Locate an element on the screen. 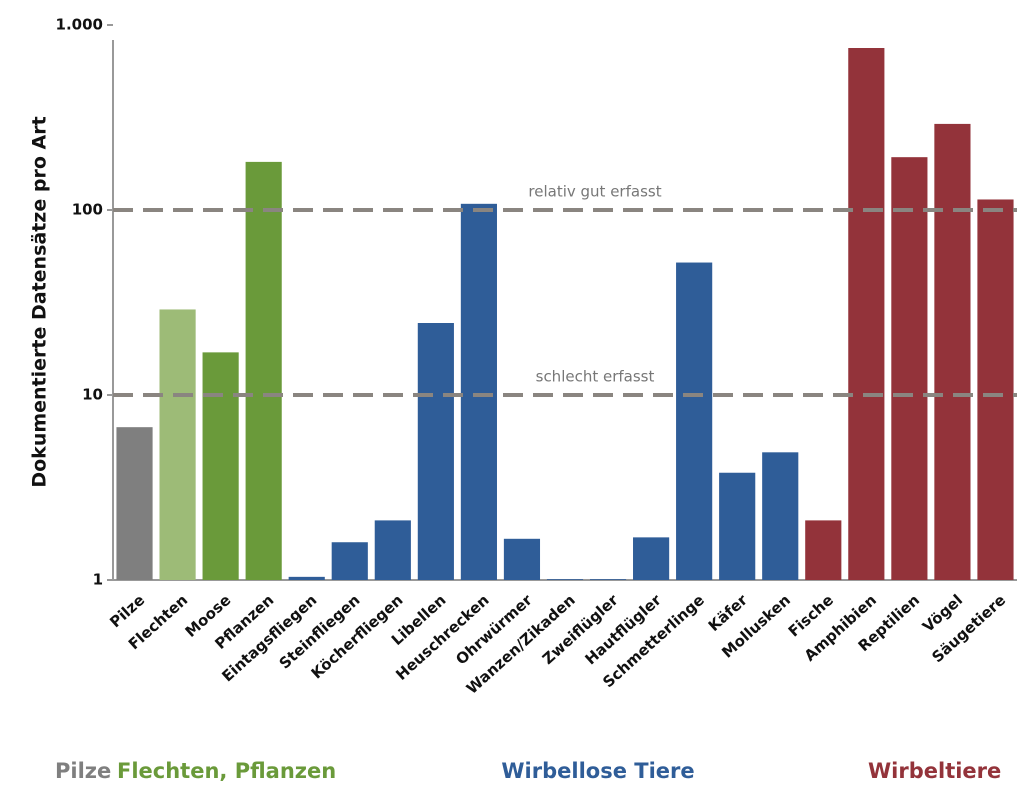 The image size is (1027, 793). y-tick-label: 1 is located at coordinates (98, 580).